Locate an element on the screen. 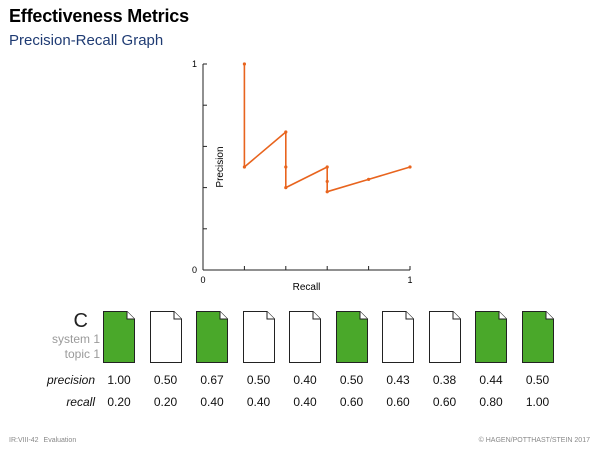 This screenshot has width=600, height=450. y-tick-label-1: 1 is located at coordinates (194, 64).